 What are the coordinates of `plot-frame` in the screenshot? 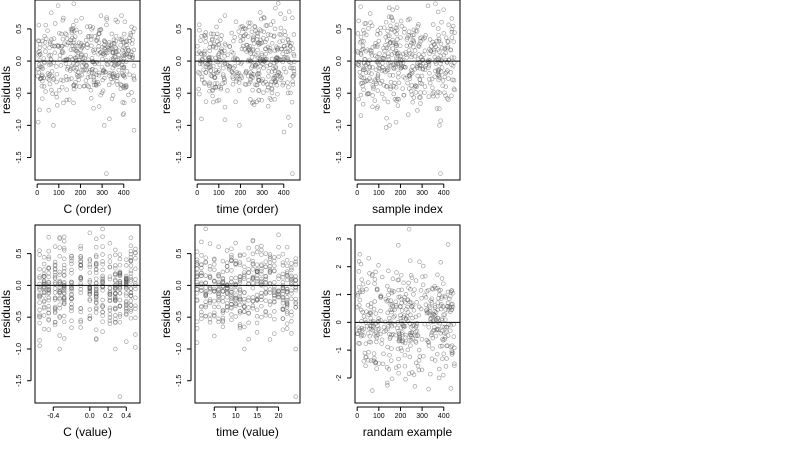 It's located at (87, 90).